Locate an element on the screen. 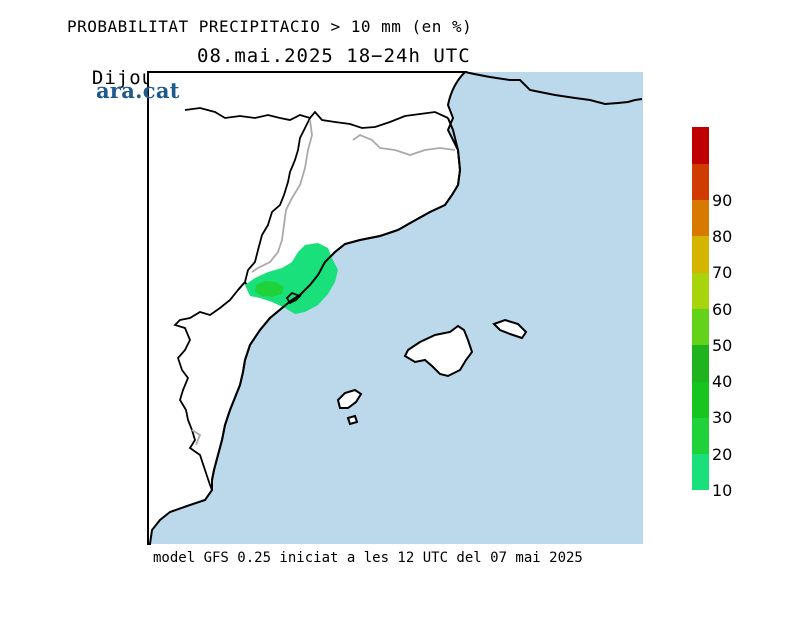 Image resolution: width=800 pixels, height=617 pixels. legend-label: 80 is located at coordinates (722, 236).